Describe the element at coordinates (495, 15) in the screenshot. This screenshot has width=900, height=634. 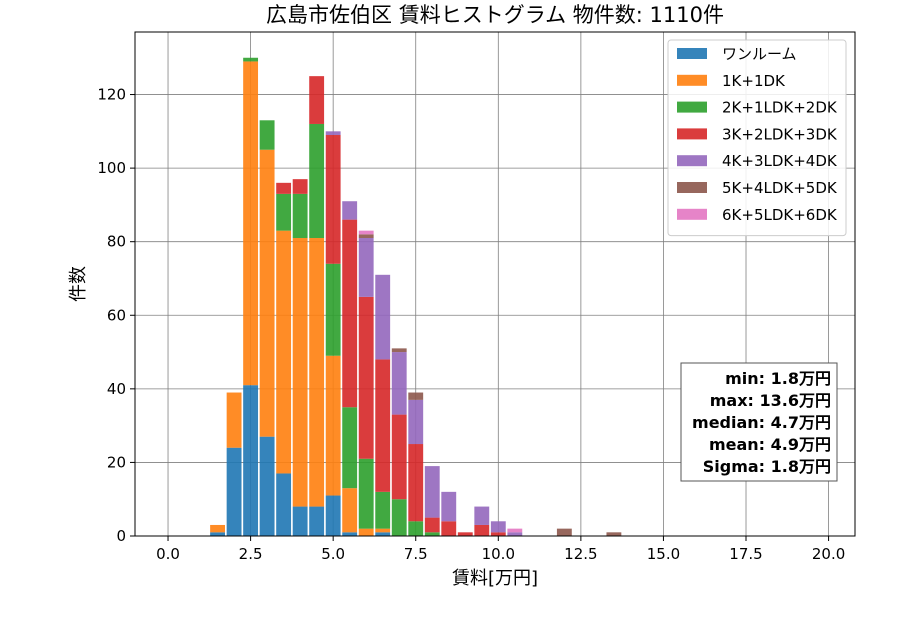
I see `chart-title: 広島市佐伯区 賃料ヒストグラム 物件数: 1110件` at that location.